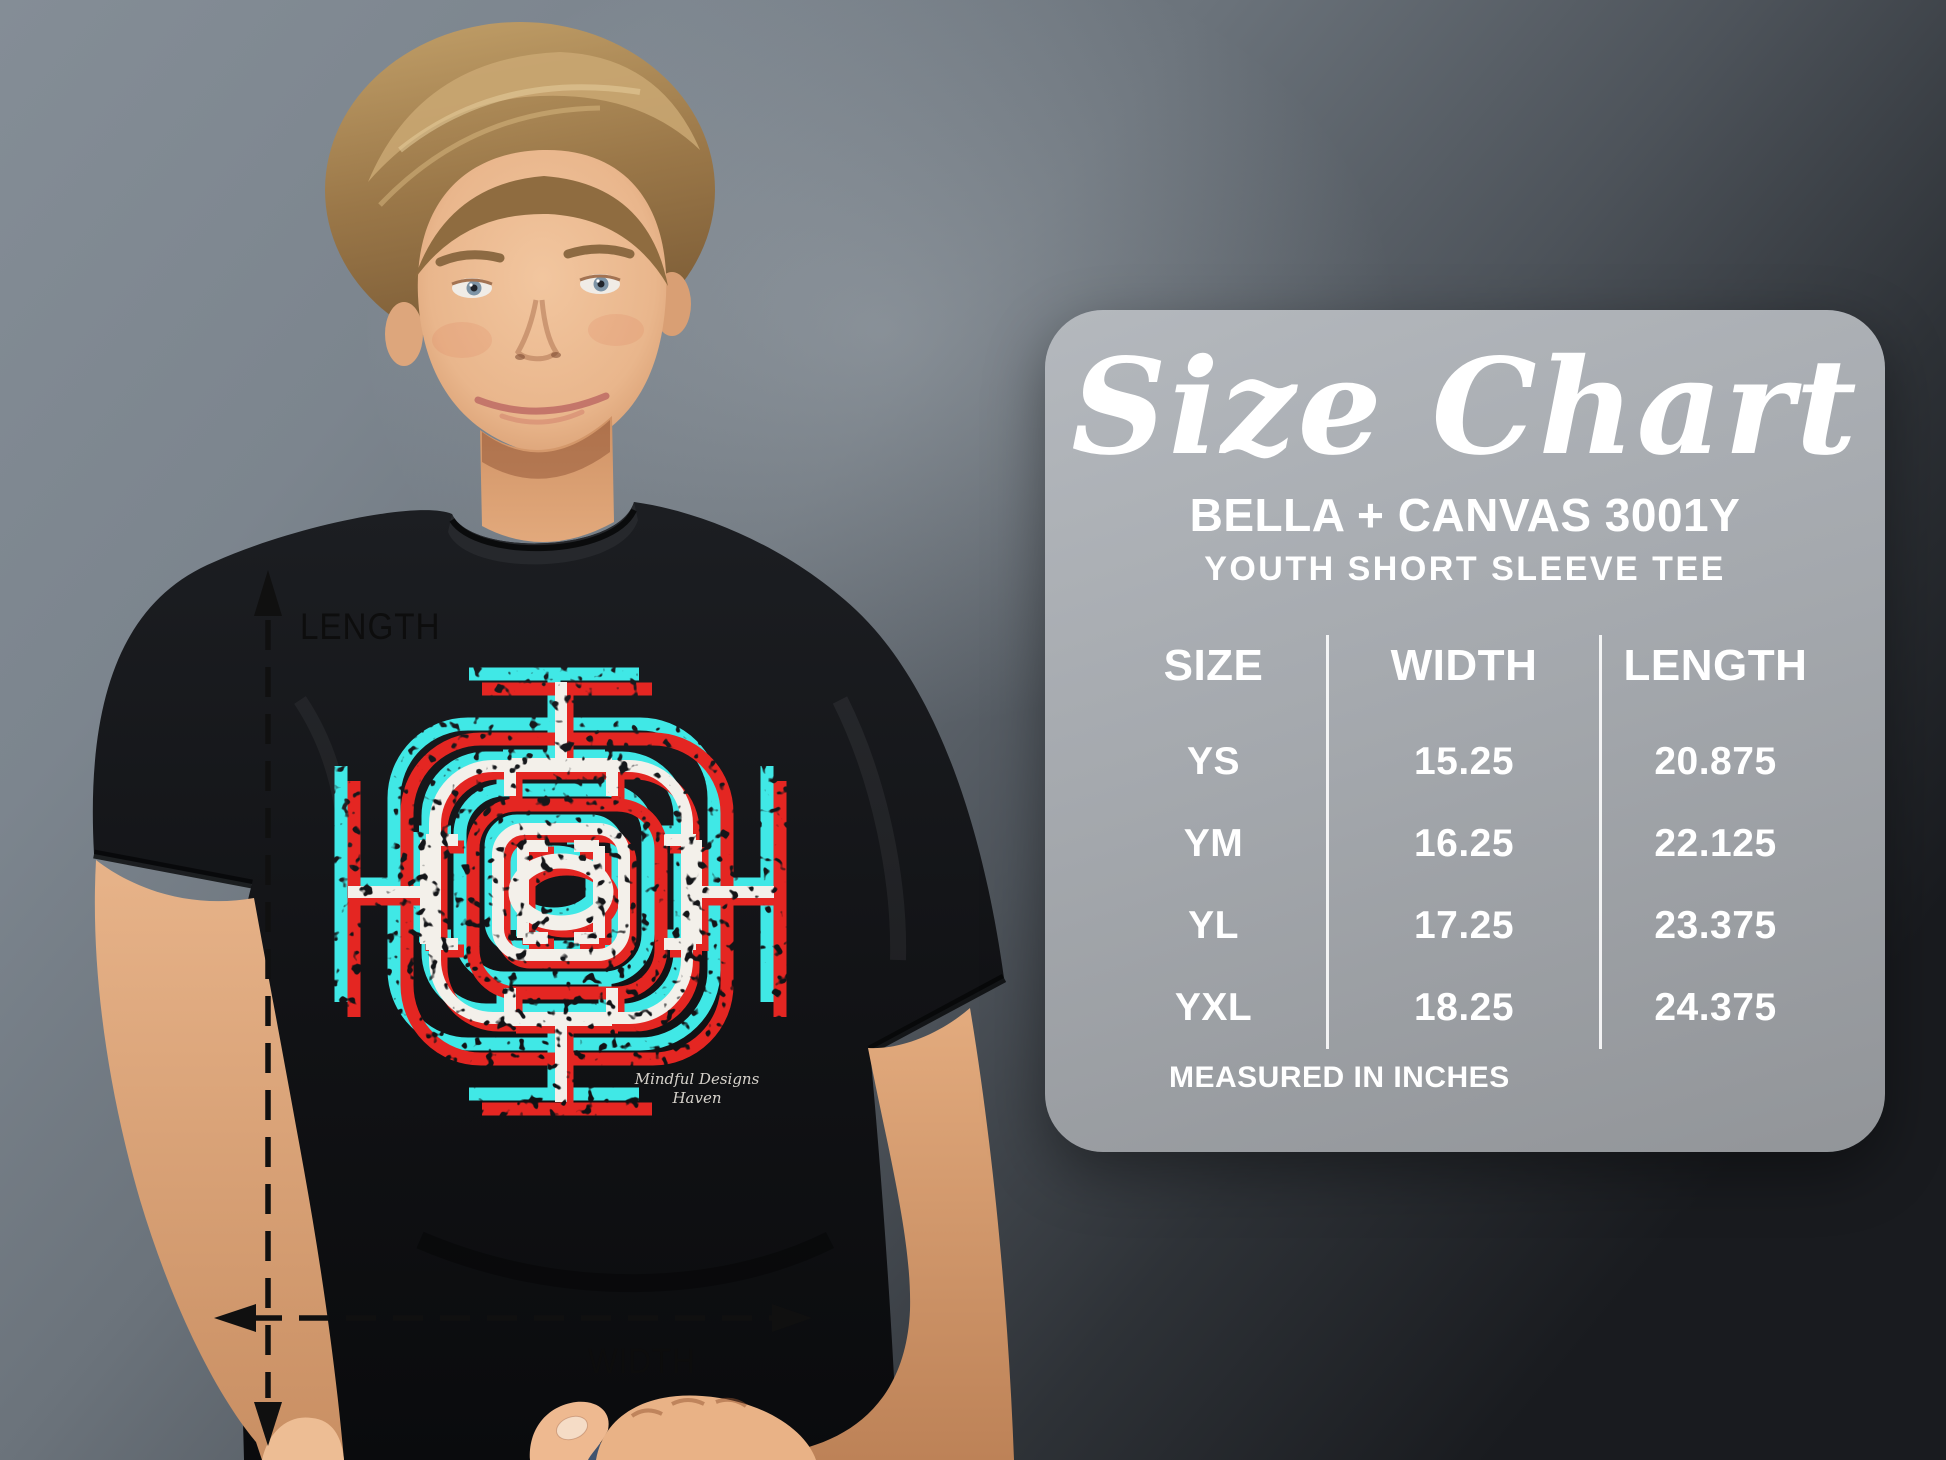  I want to click on cell-length: 24.375, so click(1715, 1007).